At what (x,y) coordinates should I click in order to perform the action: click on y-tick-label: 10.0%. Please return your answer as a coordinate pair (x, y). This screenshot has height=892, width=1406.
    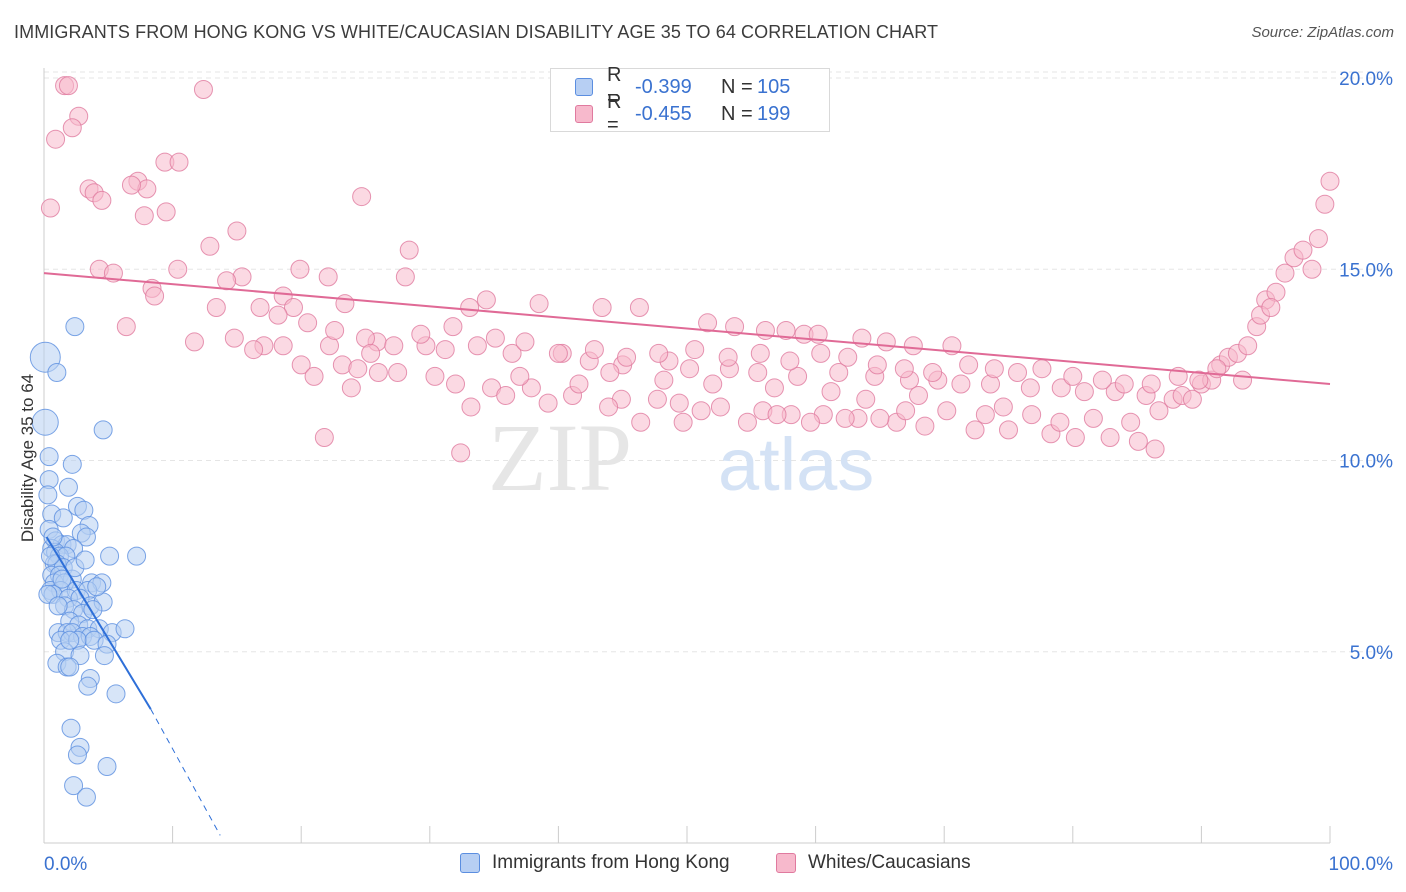
    Looking at the image, I should click on (1366, 462).